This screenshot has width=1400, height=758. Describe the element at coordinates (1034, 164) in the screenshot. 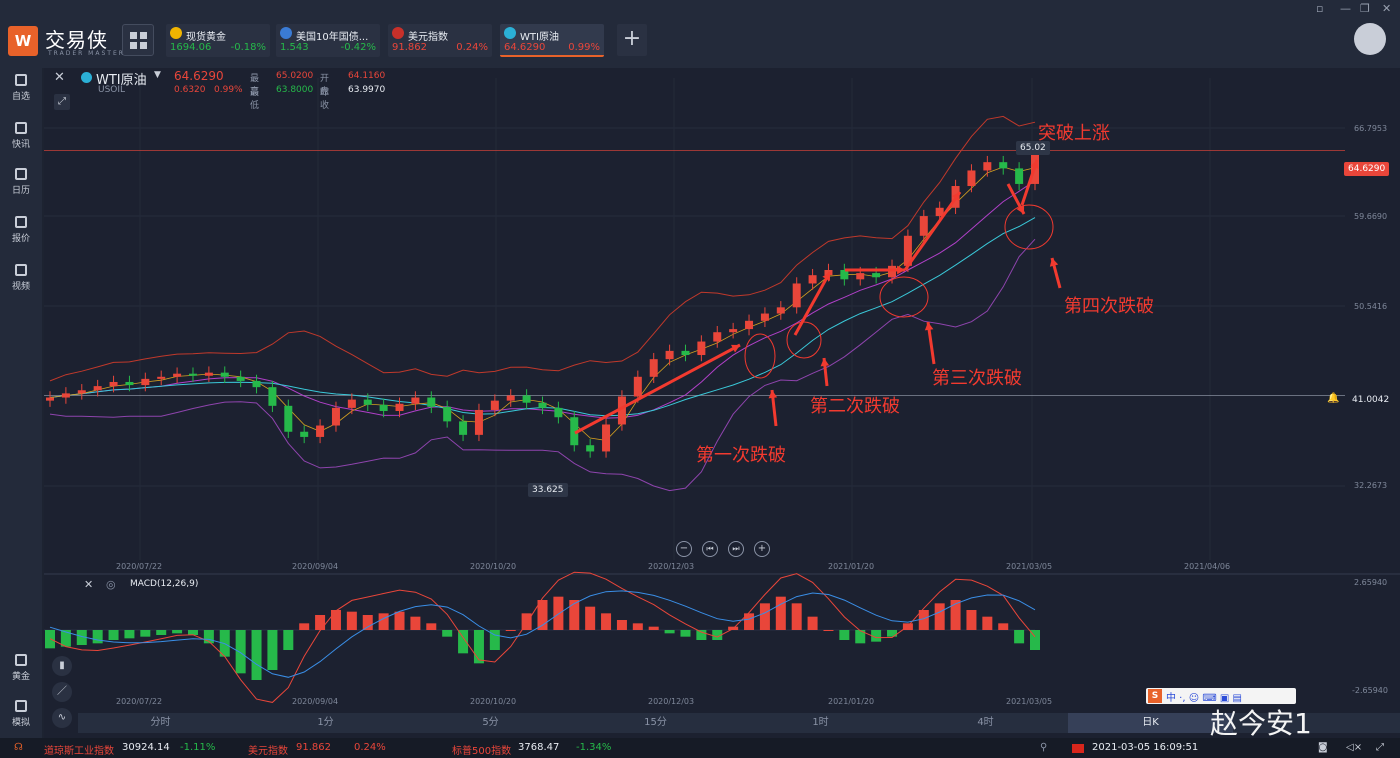

I see `breakout-arrow-head` at that location.